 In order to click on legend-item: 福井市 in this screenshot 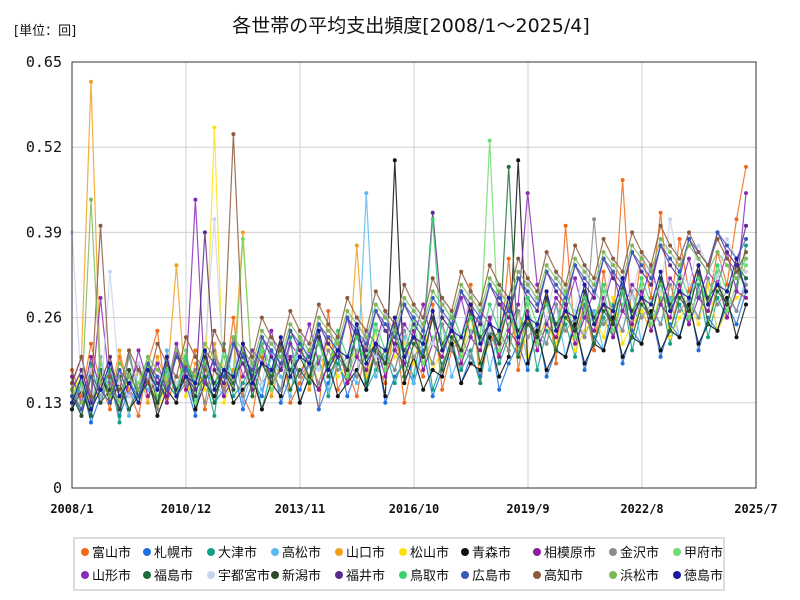, I will do `click(360, 576)`.